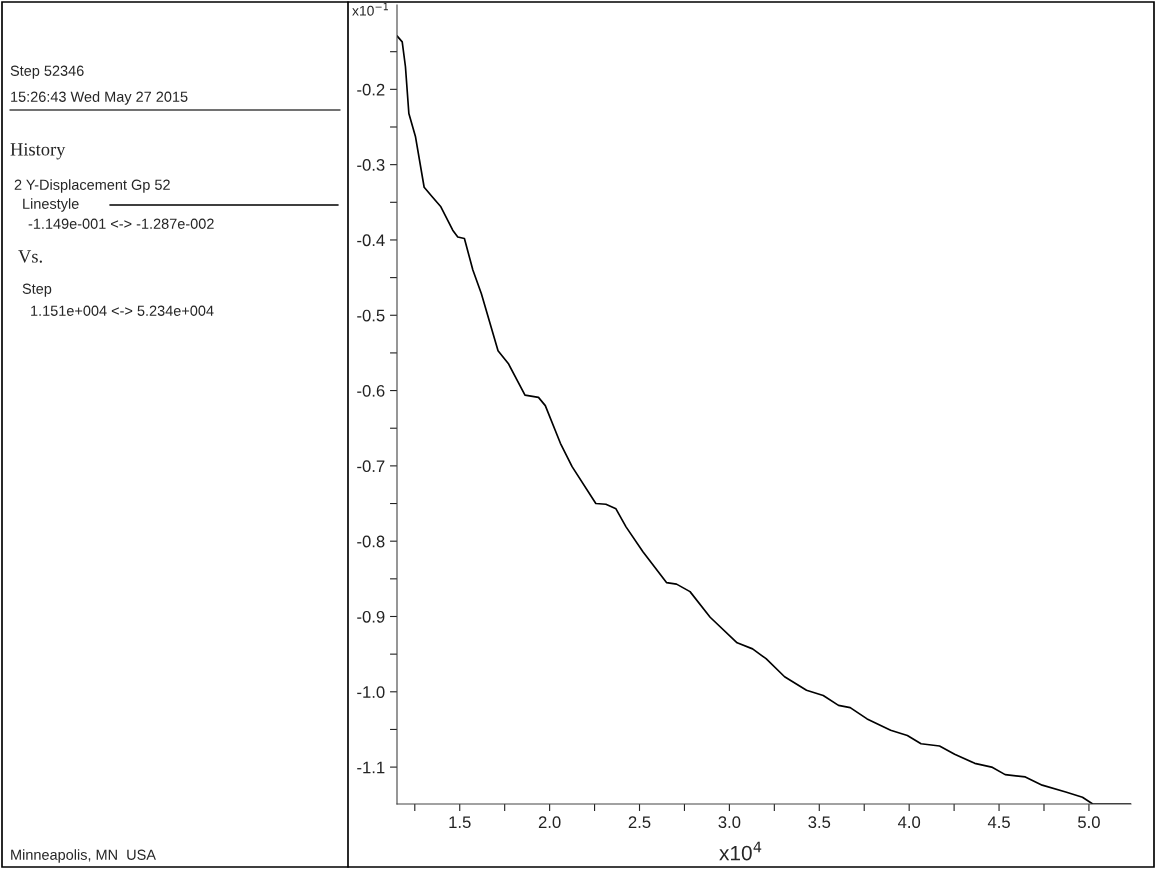  Describe the element at coordinates (371, 89) in the screenshot. I see `y-tick-label: -0.2` at that location.